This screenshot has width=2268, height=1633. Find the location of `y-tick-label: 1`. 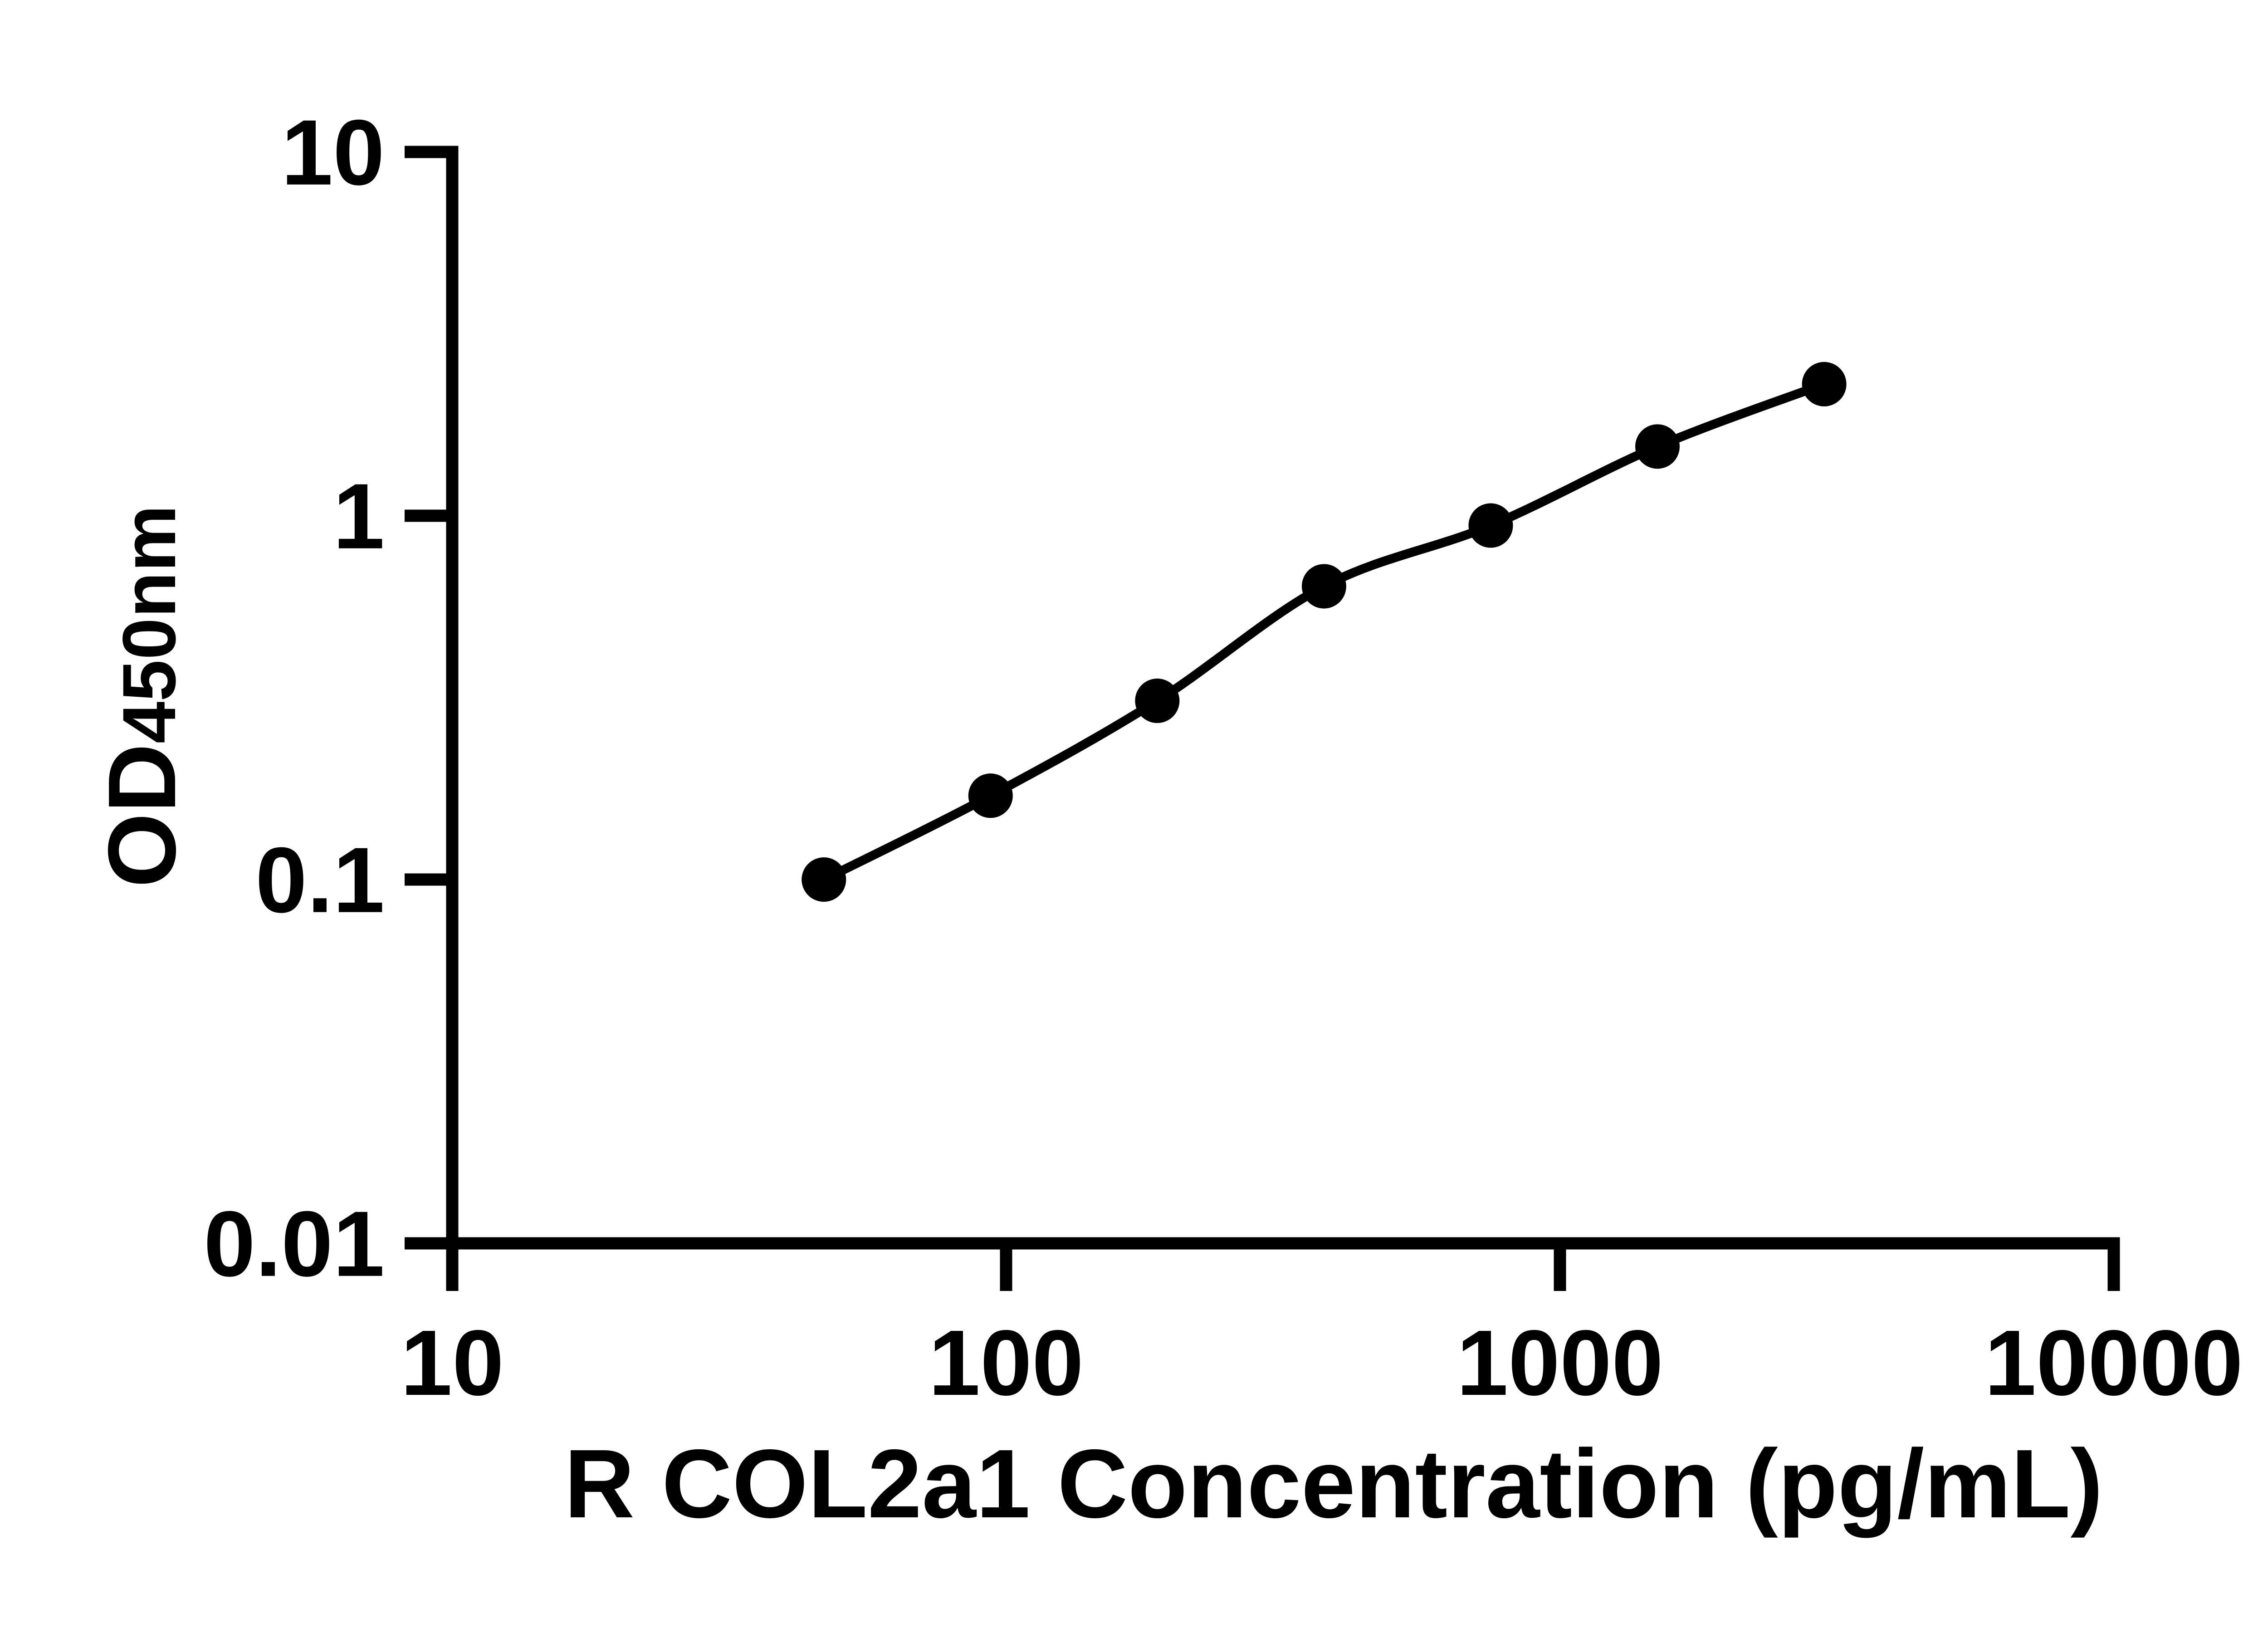

y-tick-label: 1 is located at coordinates (359, 516).